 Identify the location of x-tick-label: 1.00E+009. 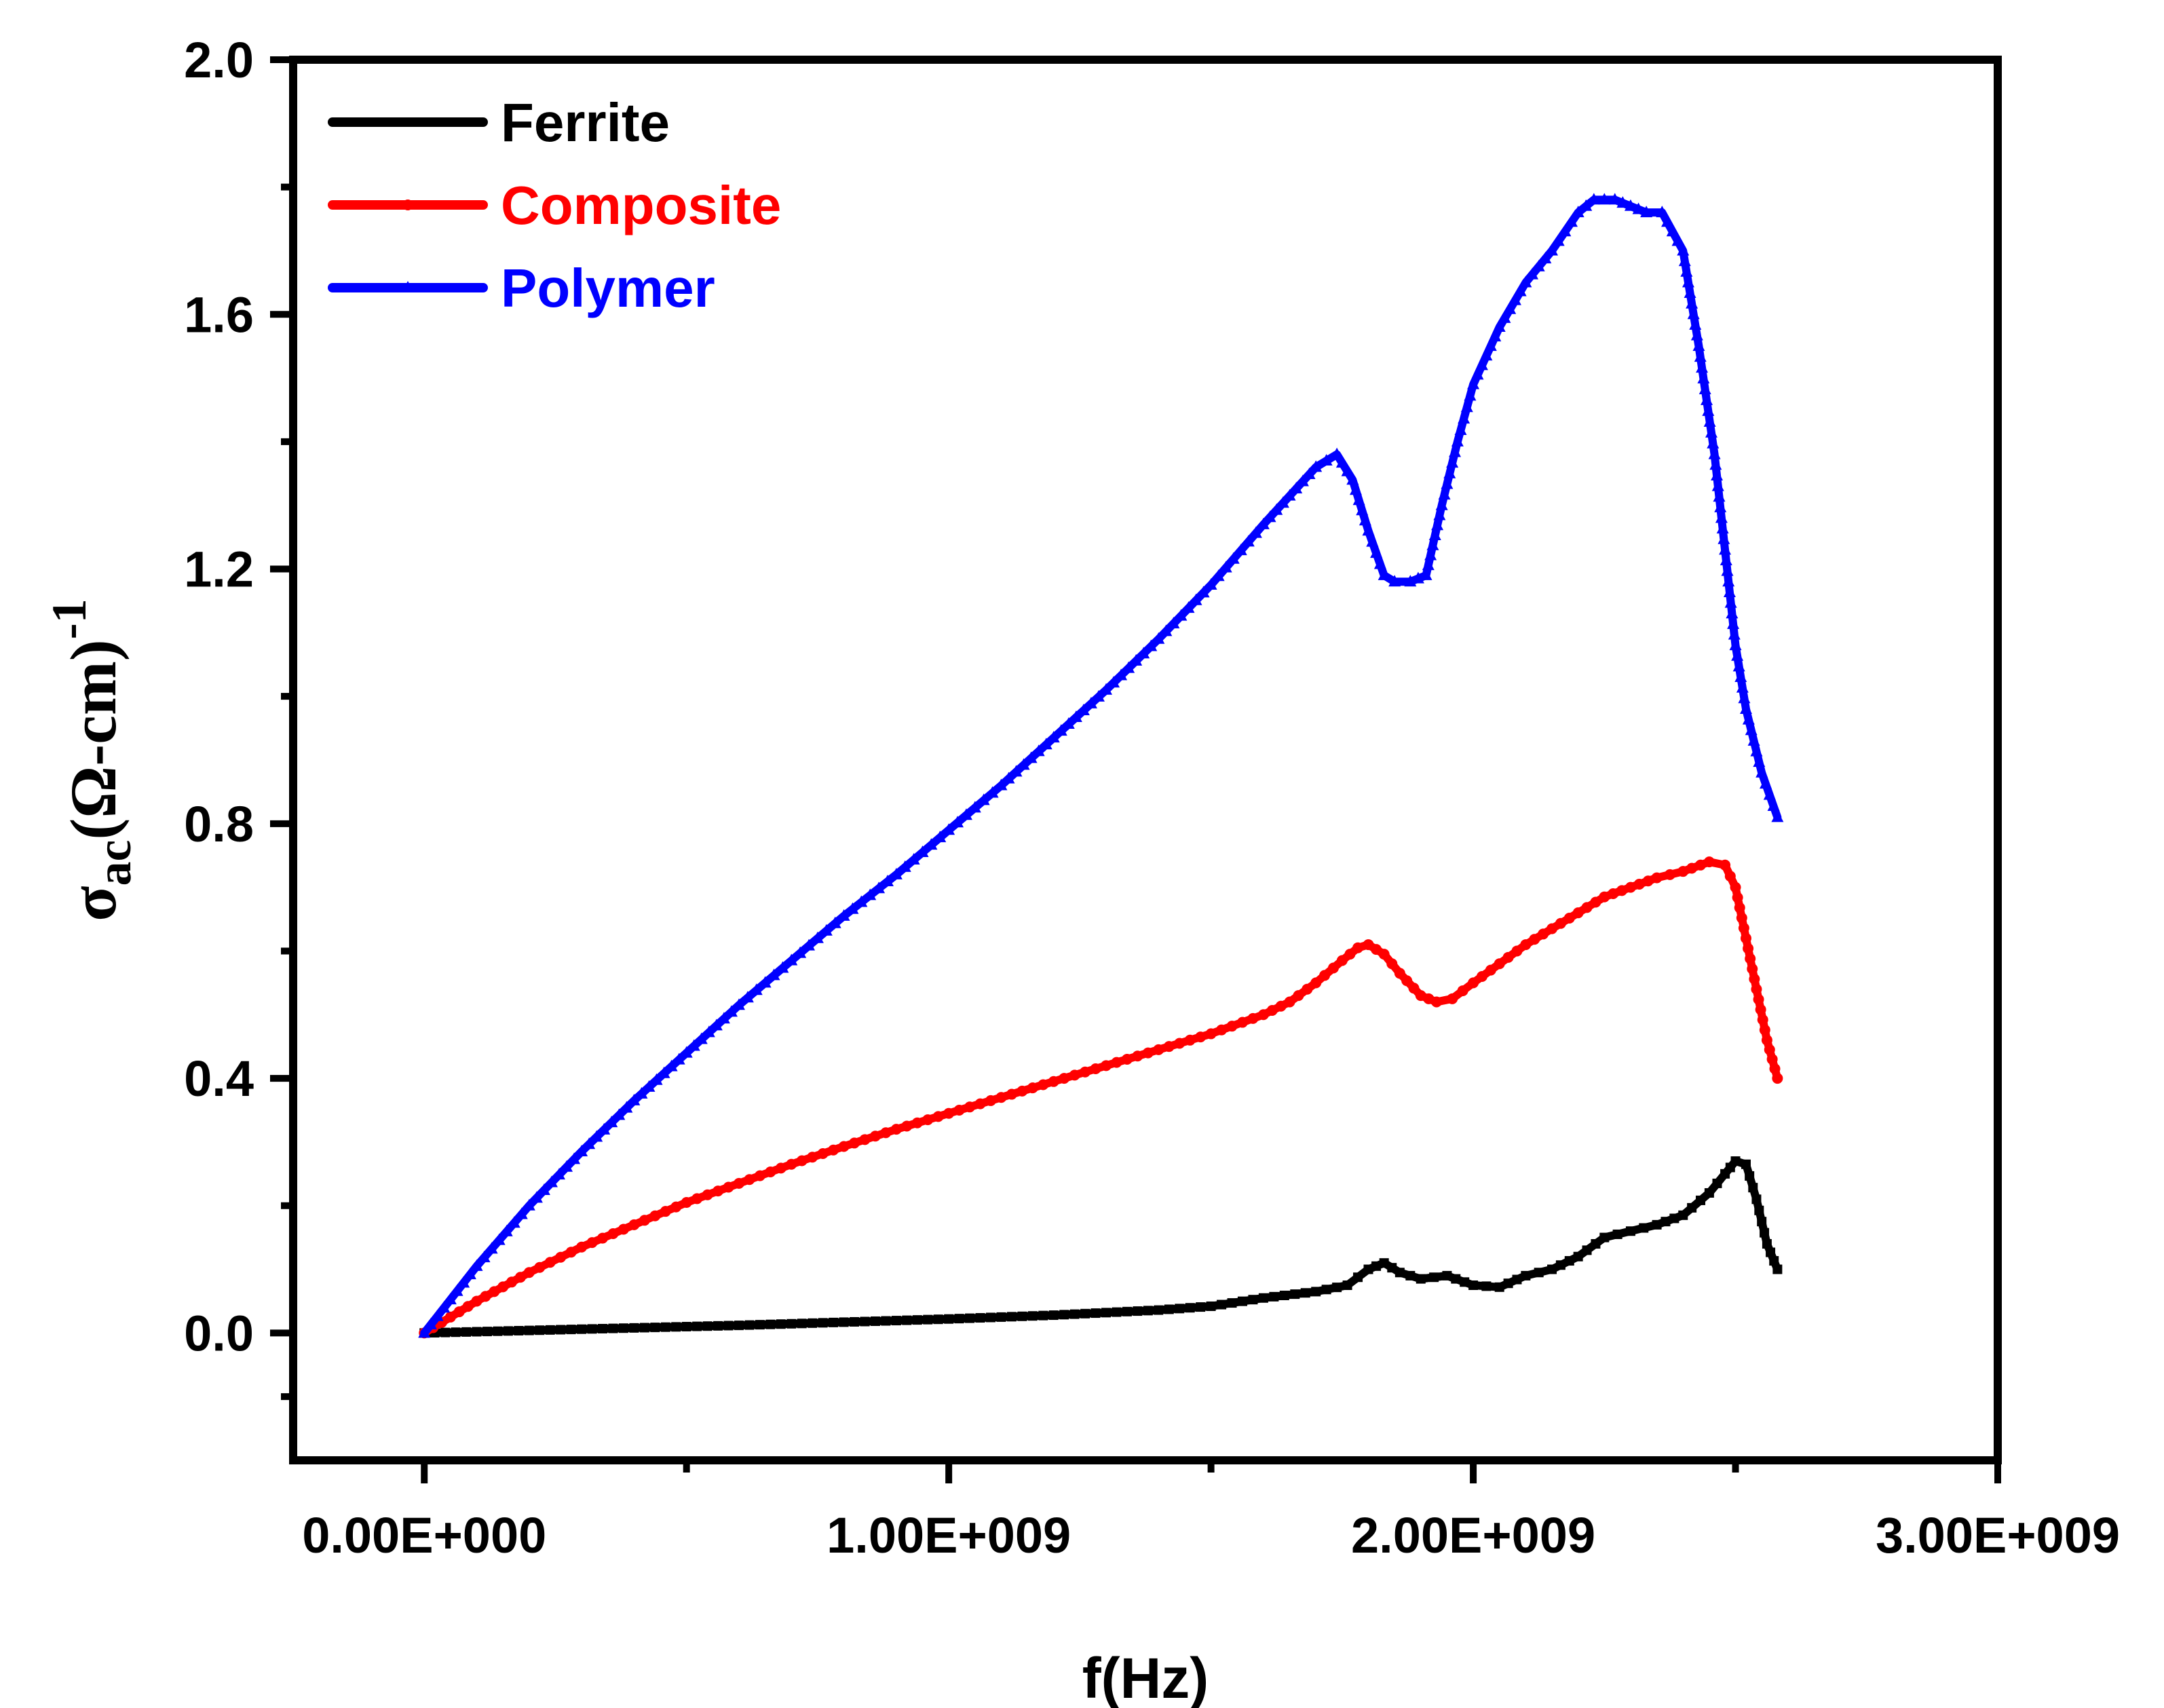
(949, 1535).